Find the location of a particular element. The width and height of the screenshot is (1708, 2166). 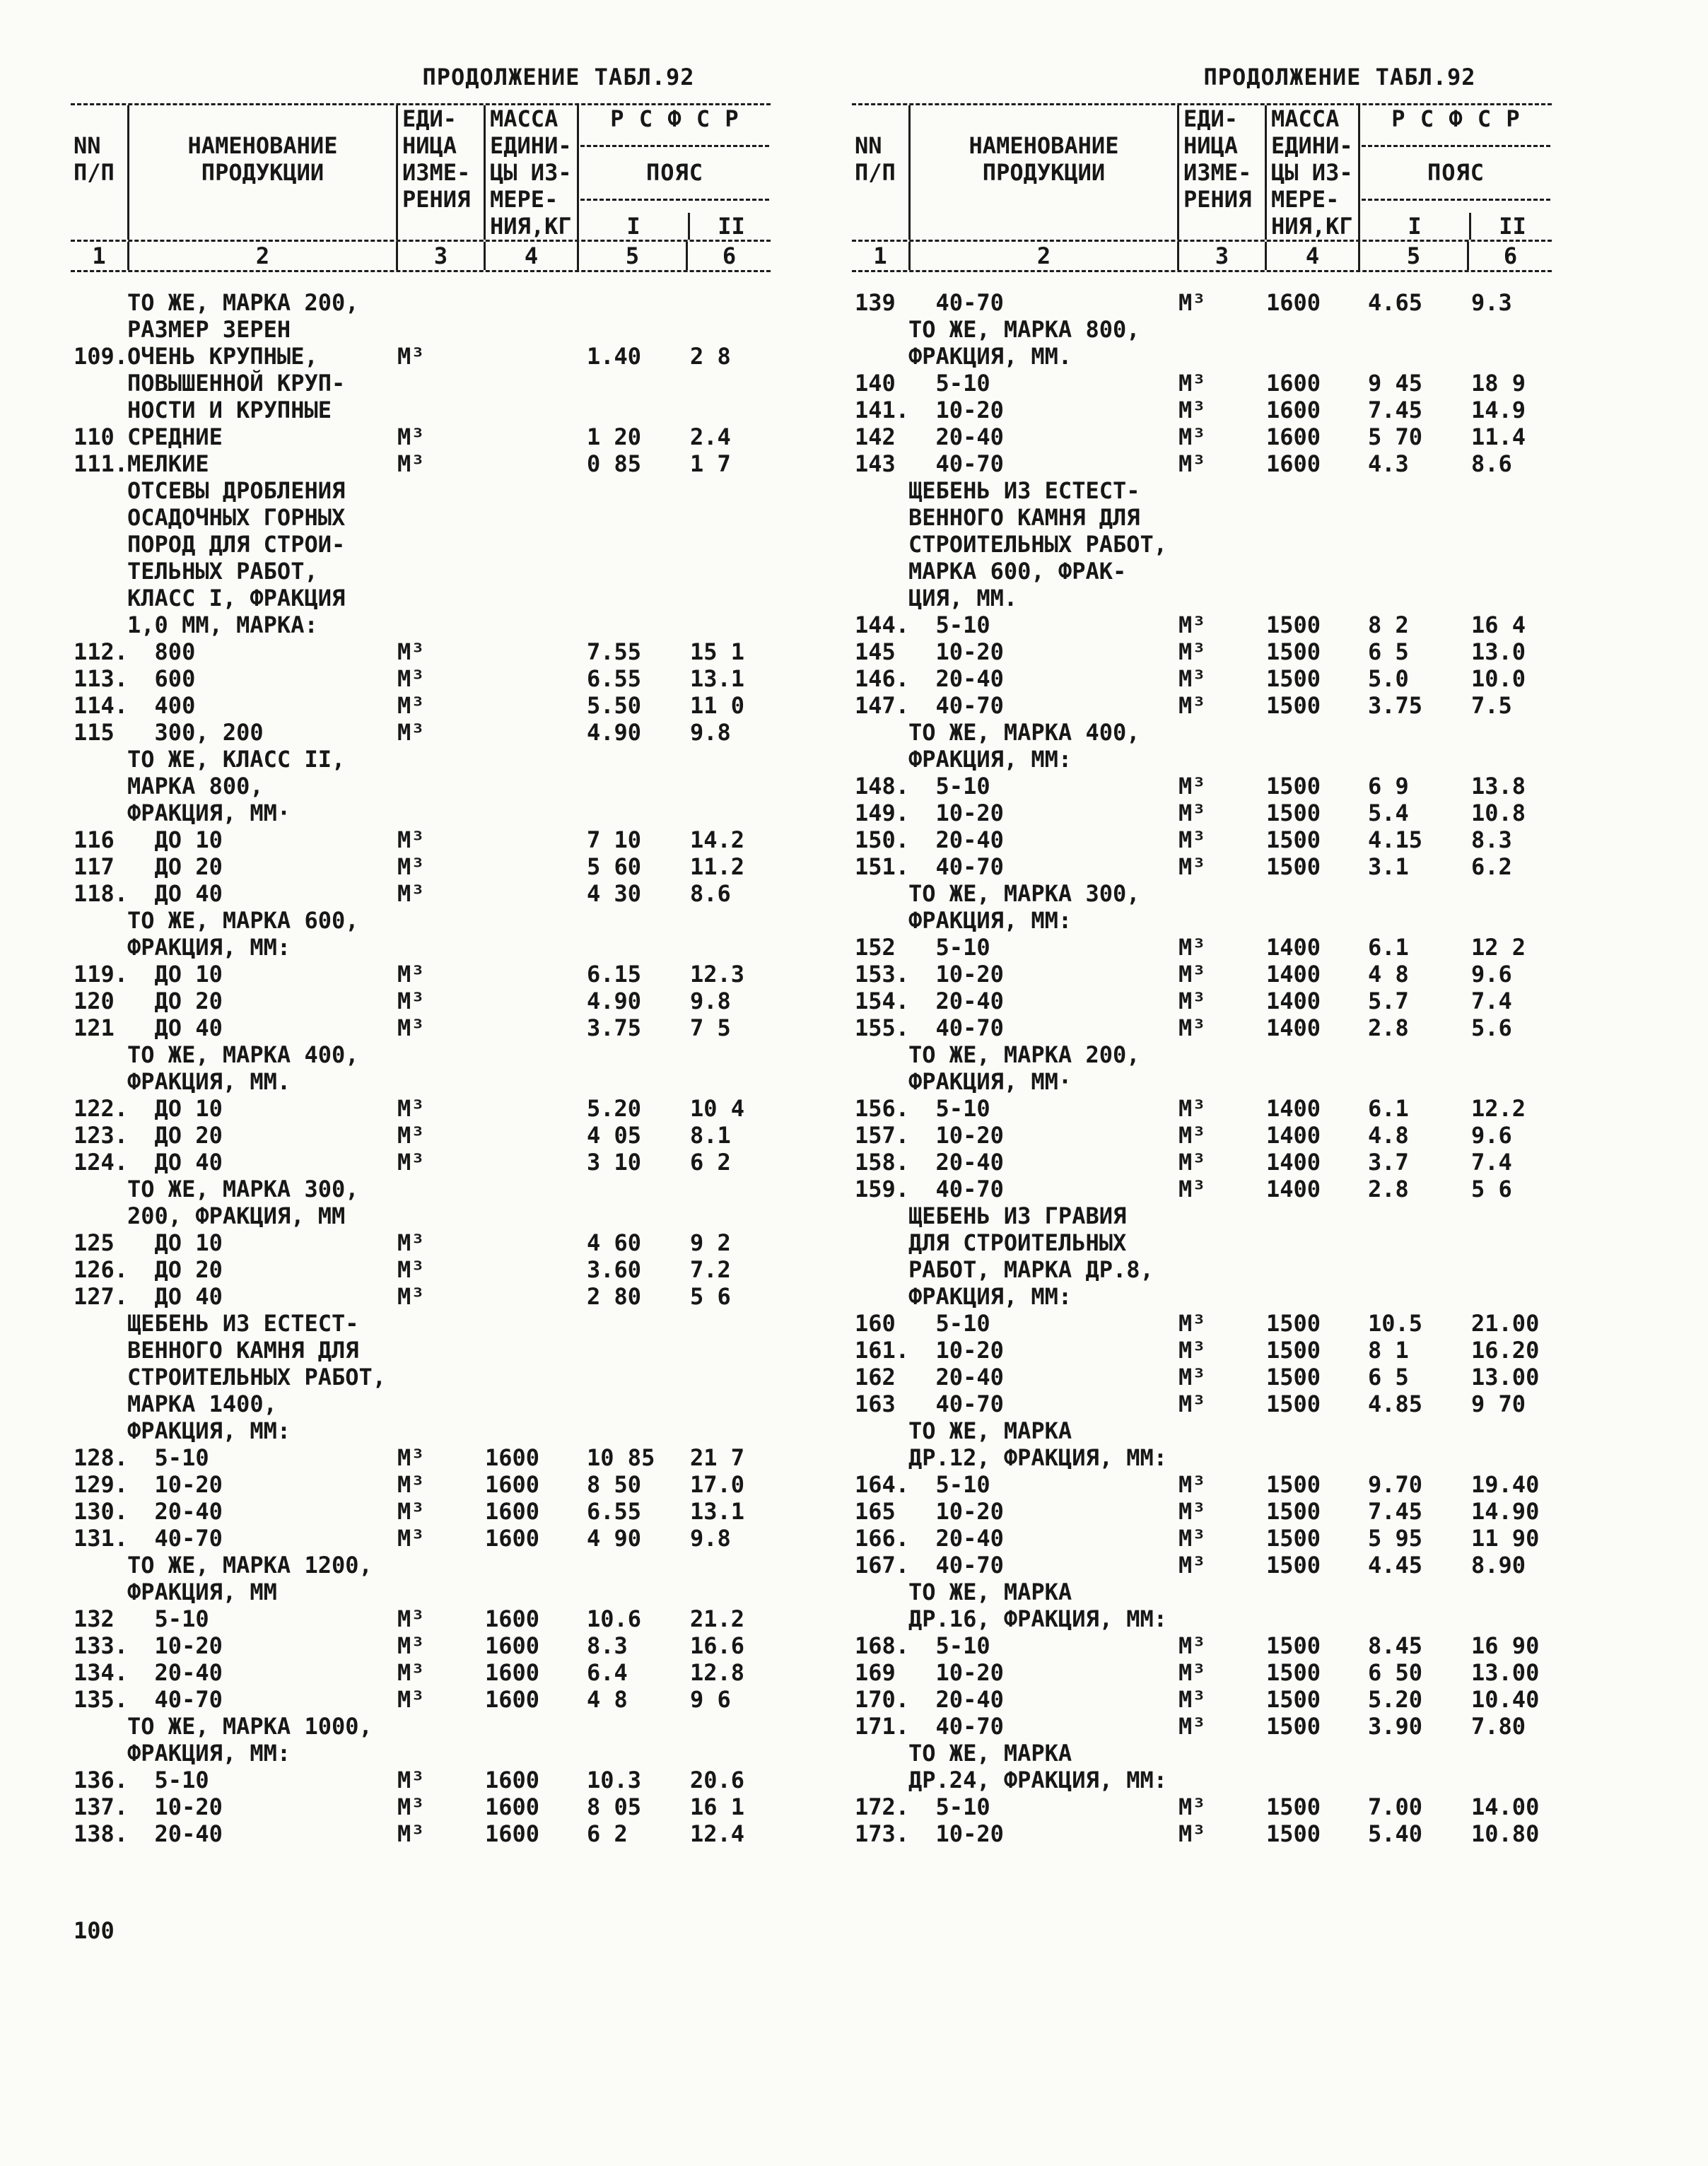

row-zone1-value: 5.20 is located at coordinates (614, 1108).